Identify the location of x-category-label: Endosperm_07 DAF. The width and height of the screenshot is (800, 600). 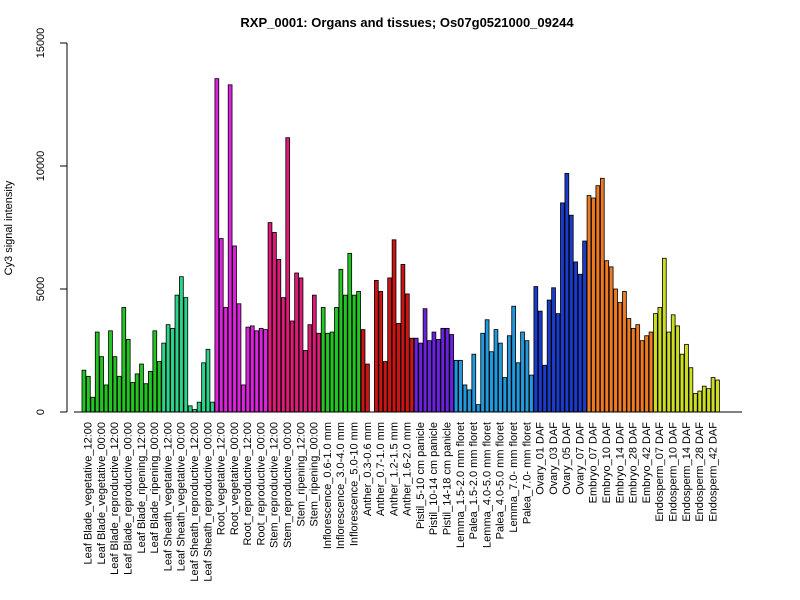
(660, 472).